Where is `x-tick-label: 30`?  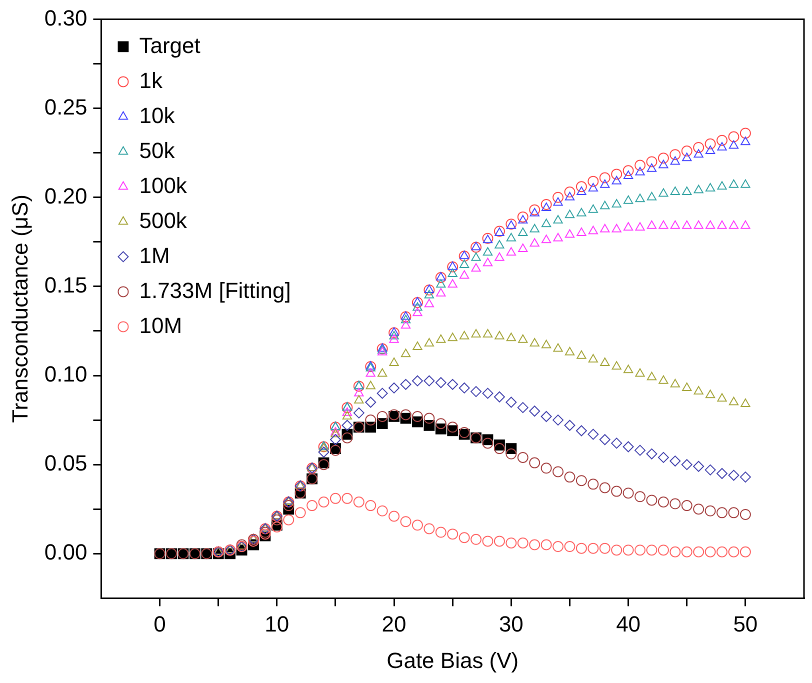 x-tick-label: 30 is located at coordinates (511, 623).